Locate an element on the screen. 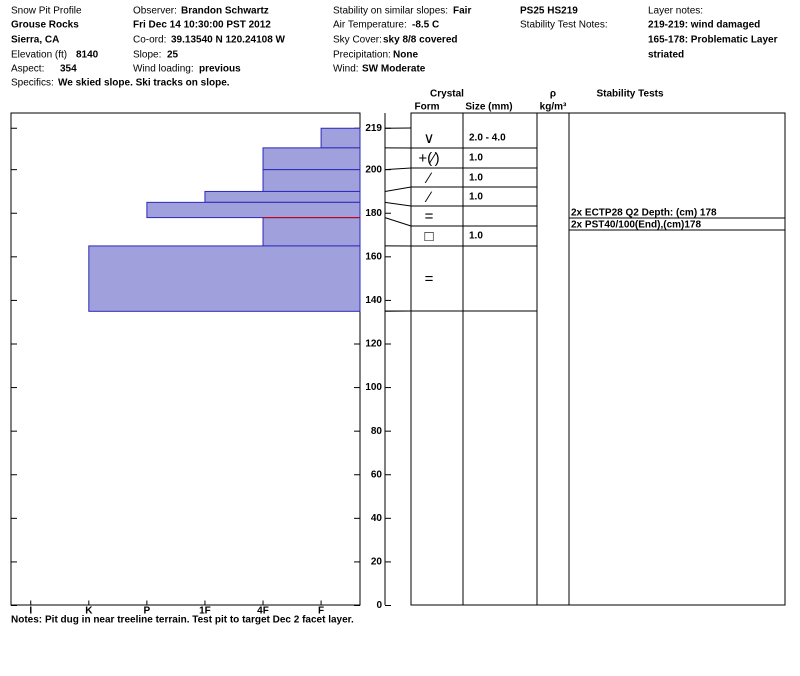 Image resolution: width=800 pixels, height=676 pixels. label: Specifics: is located at coordinates (32, 83).